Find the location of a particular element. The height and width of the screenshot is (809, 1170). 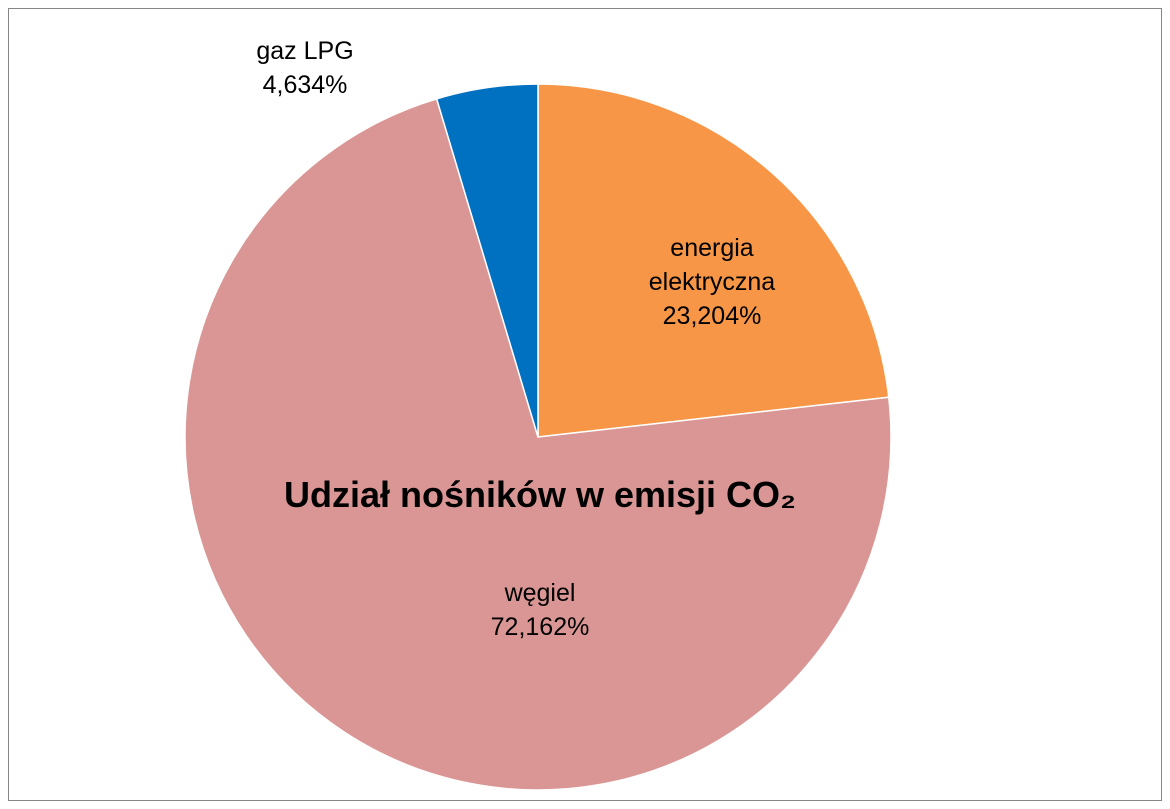

value-label: 23,204% is located at coordinates (712, 316).